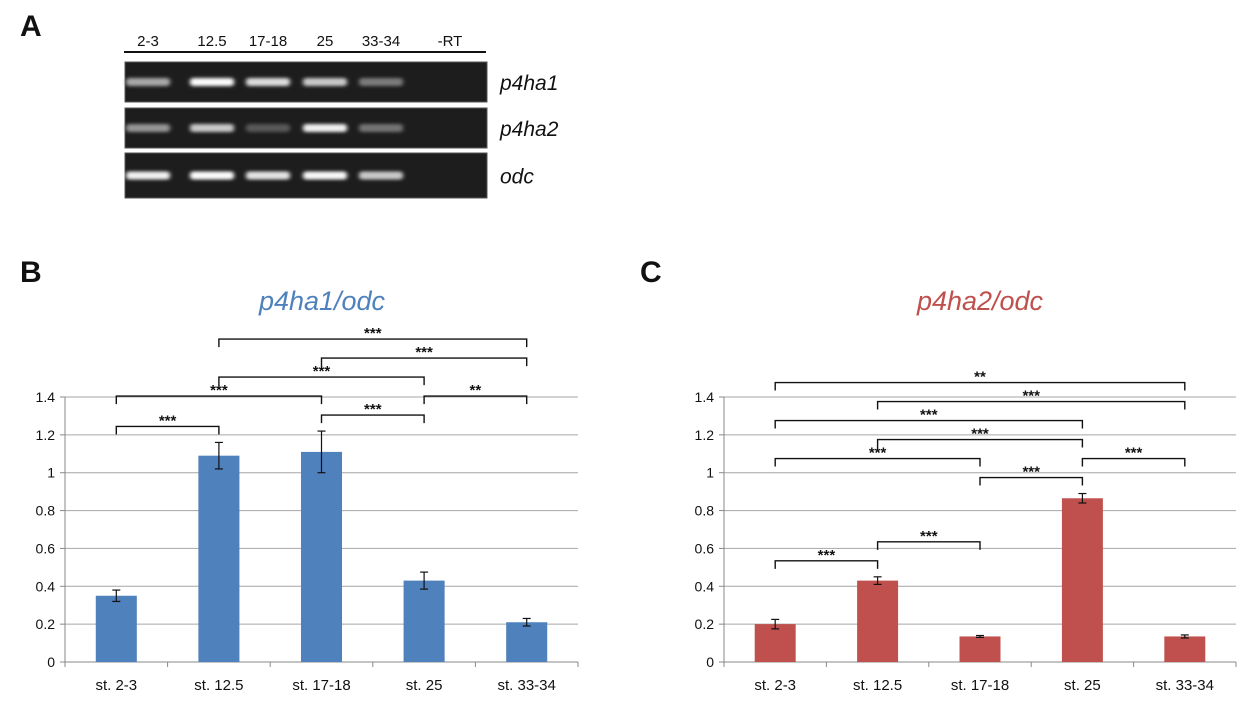 The width and height of the screenshot is (1258, 714). Describe the element at coordinates (46, 511) in the screenshot. I see `y-tick-label: 0.8` at that location.